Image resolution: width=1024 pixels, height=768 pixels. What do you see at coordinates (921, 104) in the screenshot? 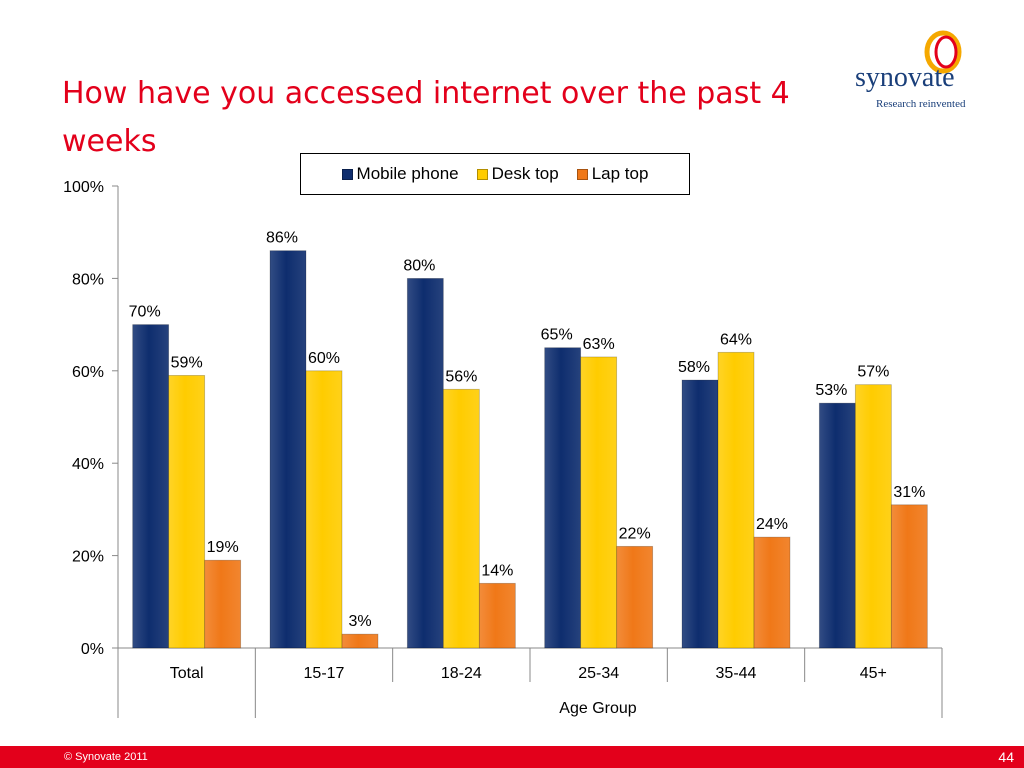
I see `logo-tagline: Research reinvented` at bounding box center [921, 104].